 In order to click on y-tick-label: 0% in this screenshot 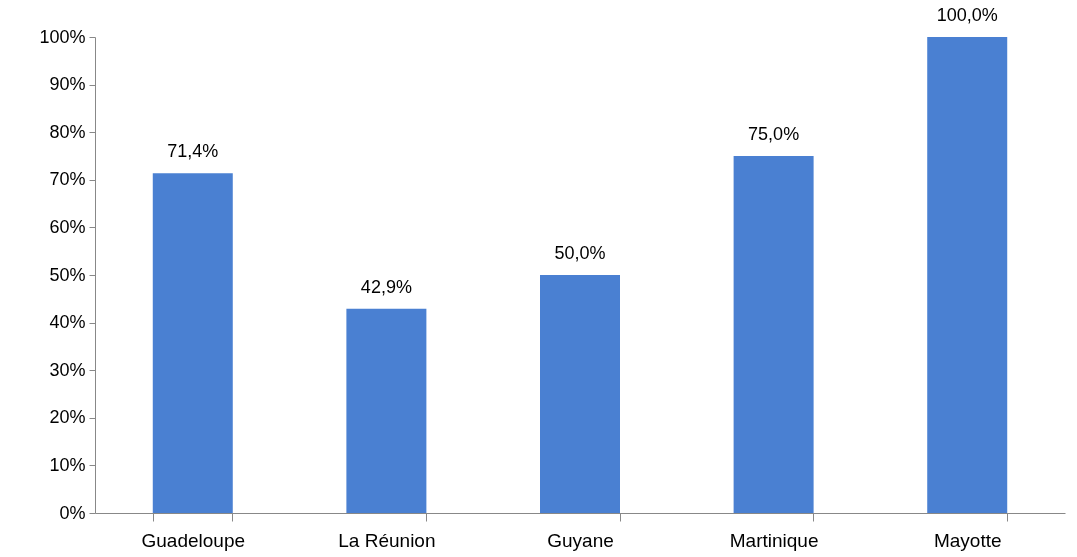, I will do `click(72, 512)`.